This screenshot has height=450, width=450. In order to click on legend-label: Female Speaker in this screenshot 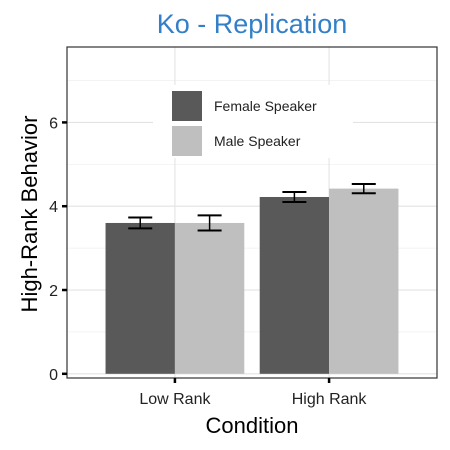, I will do `click(265, 106)`.